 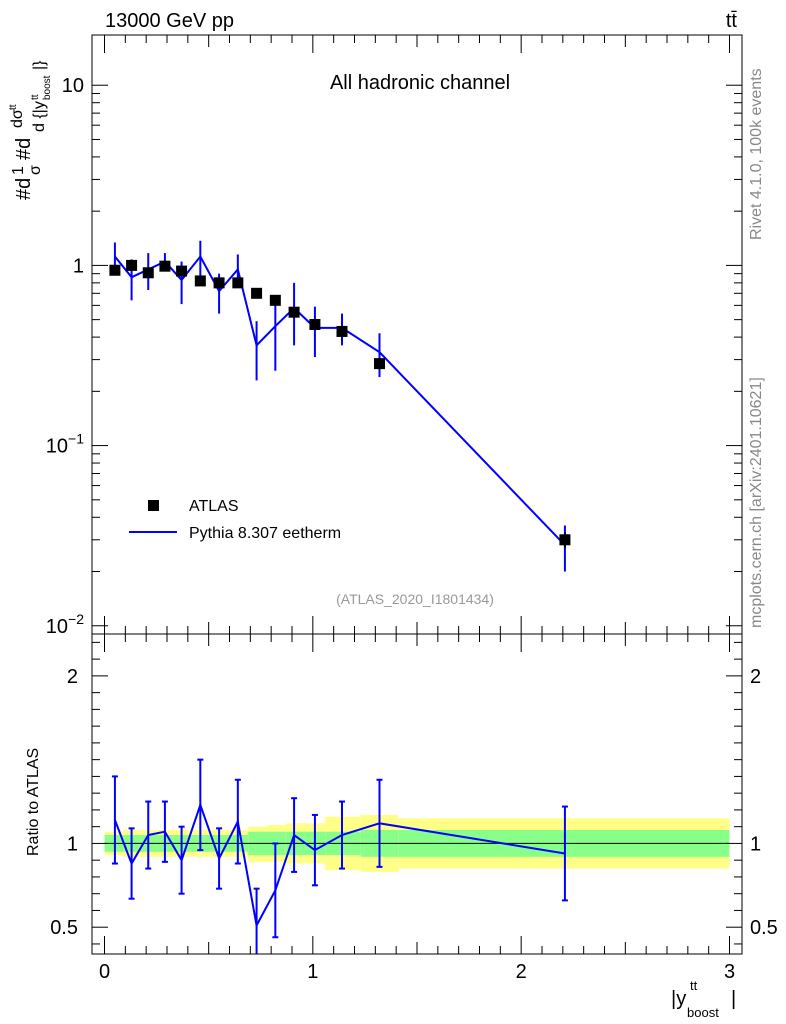 I want to click on x-tick-label: 1, so click(x=312, y=972).